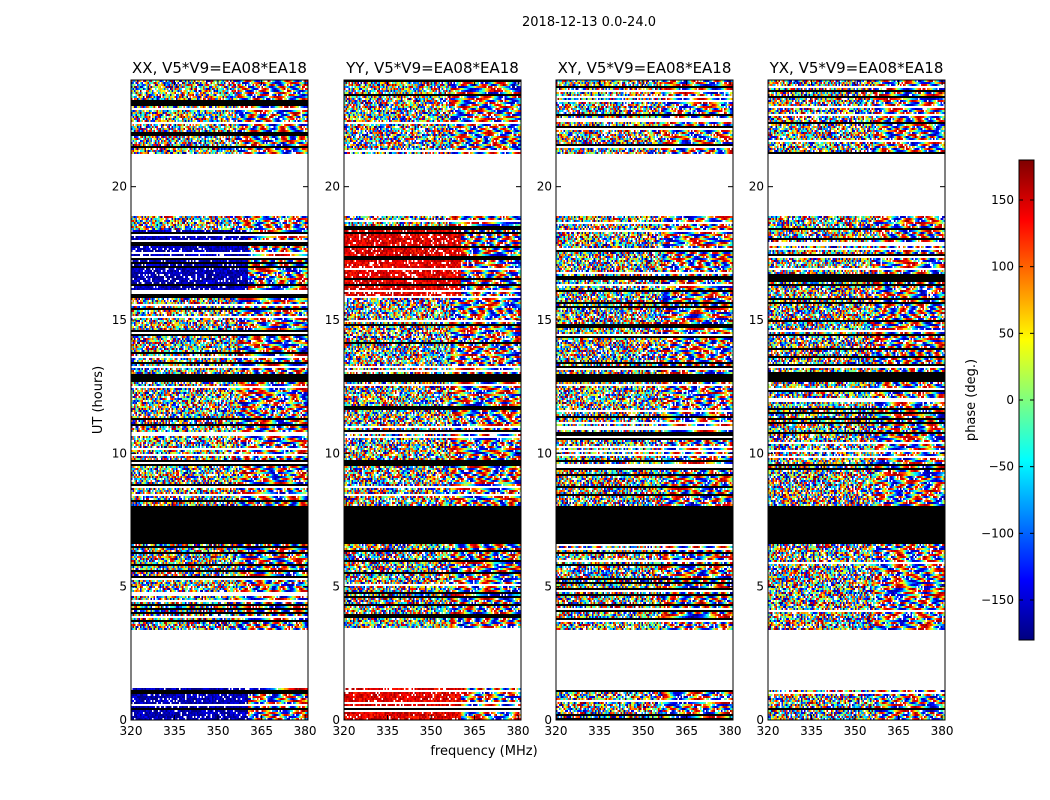 The height and width of the screenshot is (800, 1050). Describe the element at coordinates (1010, 400) in the screenshot. I see `colorbar-tick-label: 0` at that location.